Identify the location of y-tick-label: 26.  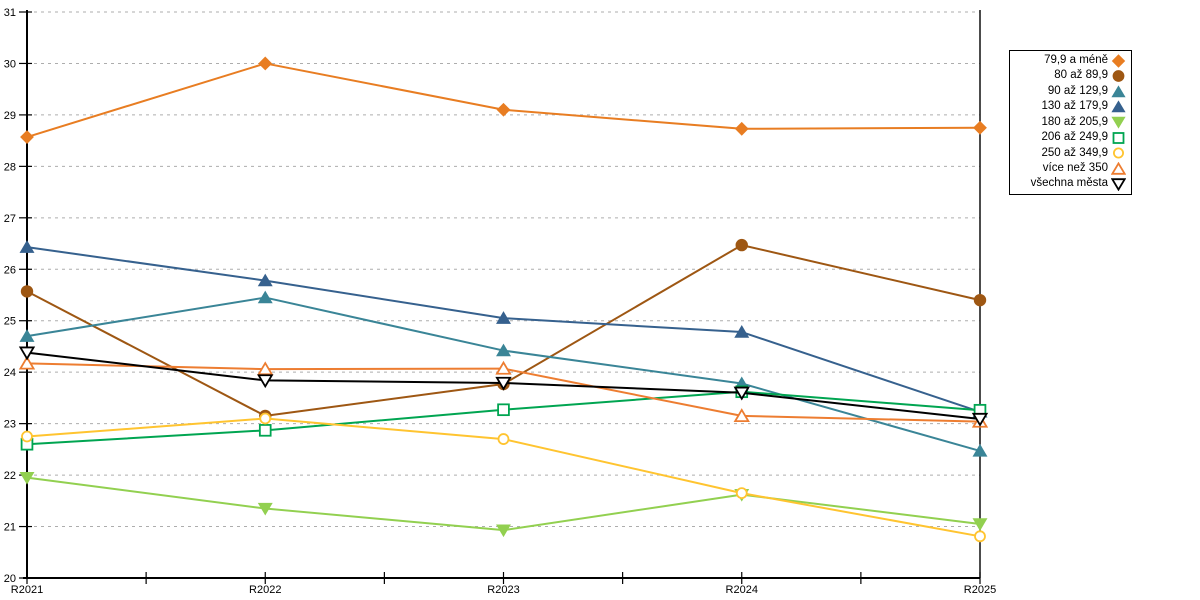
(10, 270).